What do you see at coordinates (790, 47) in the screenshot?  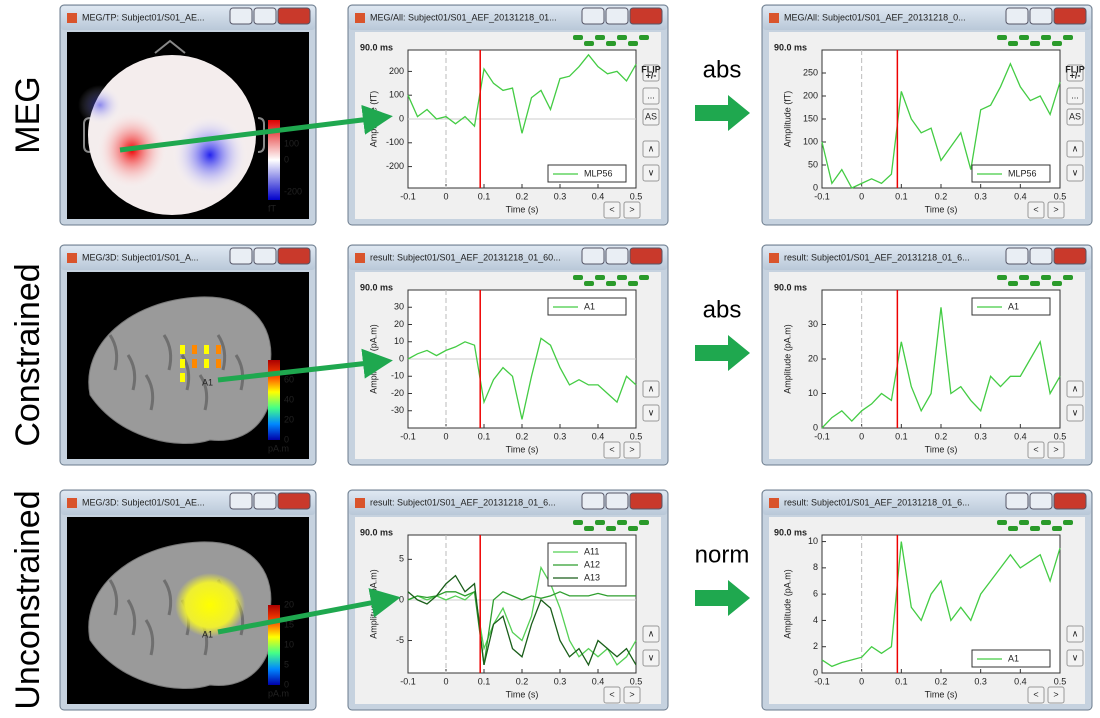 I see `cursor-label: 90.0 ms` at bounding box center [790, 47].